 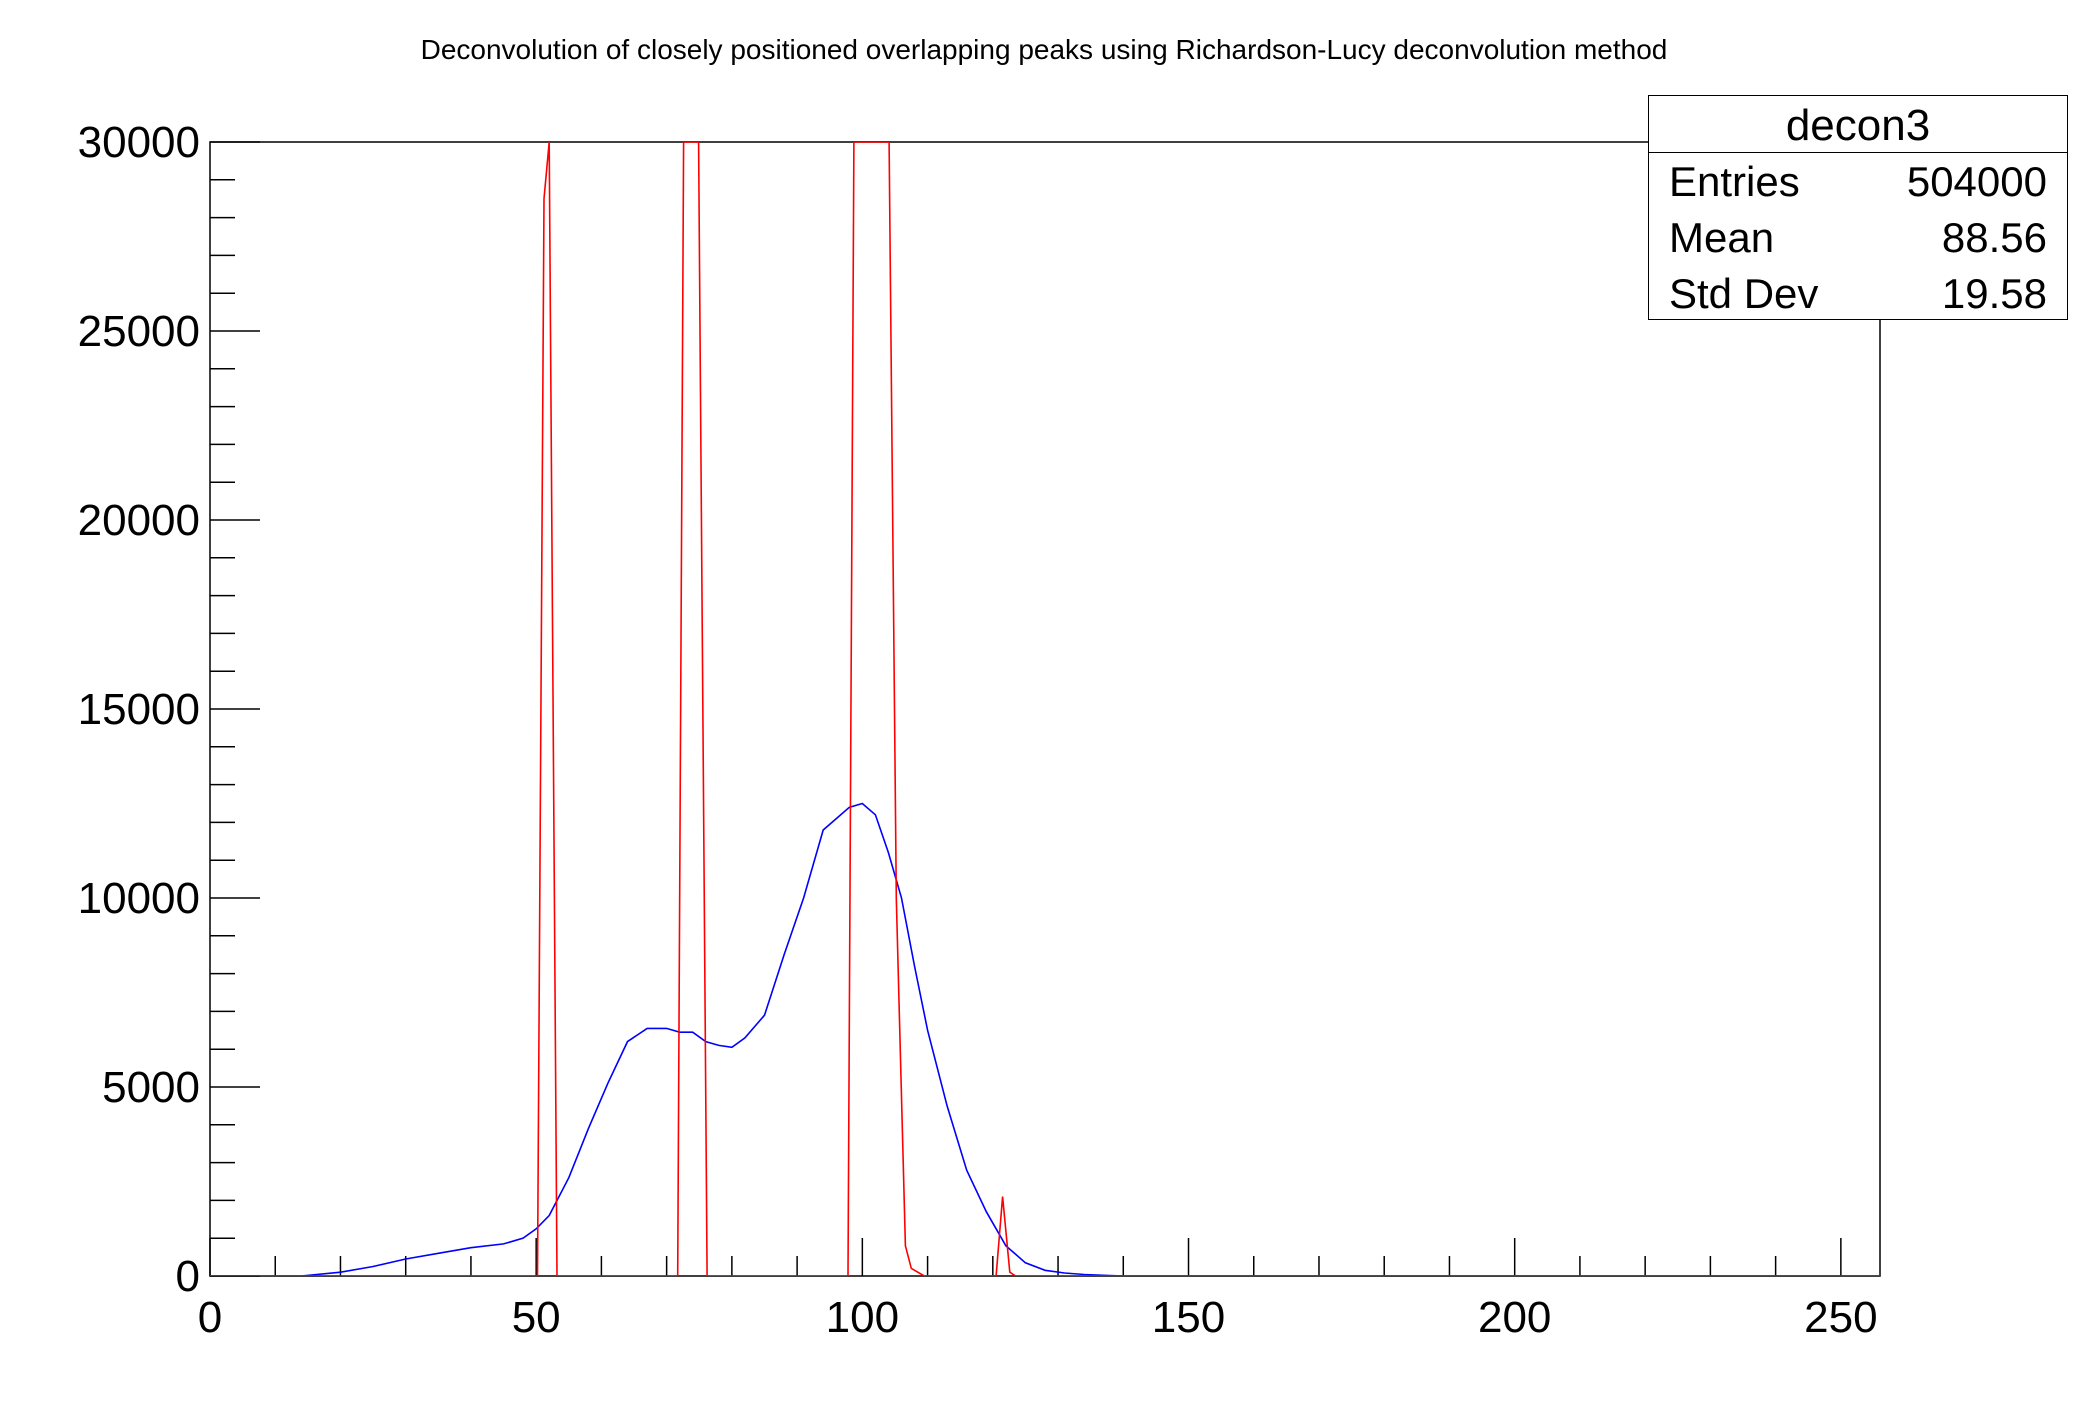 I want to click on y-tick-label: 25000, so click(x=139, y=331).